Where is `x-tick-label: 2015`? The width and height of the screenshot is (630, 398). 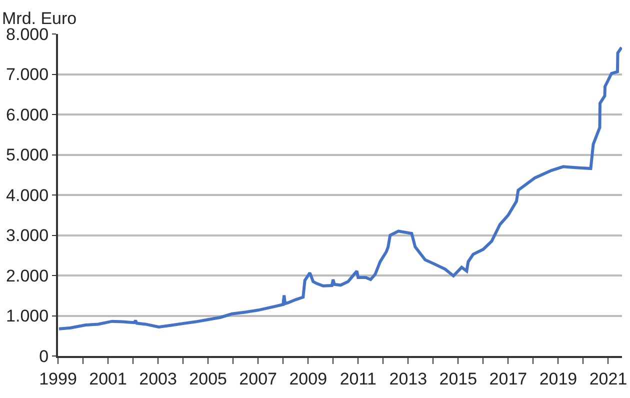 x-tick-label: 2015 is located at coordinates (458, 378).